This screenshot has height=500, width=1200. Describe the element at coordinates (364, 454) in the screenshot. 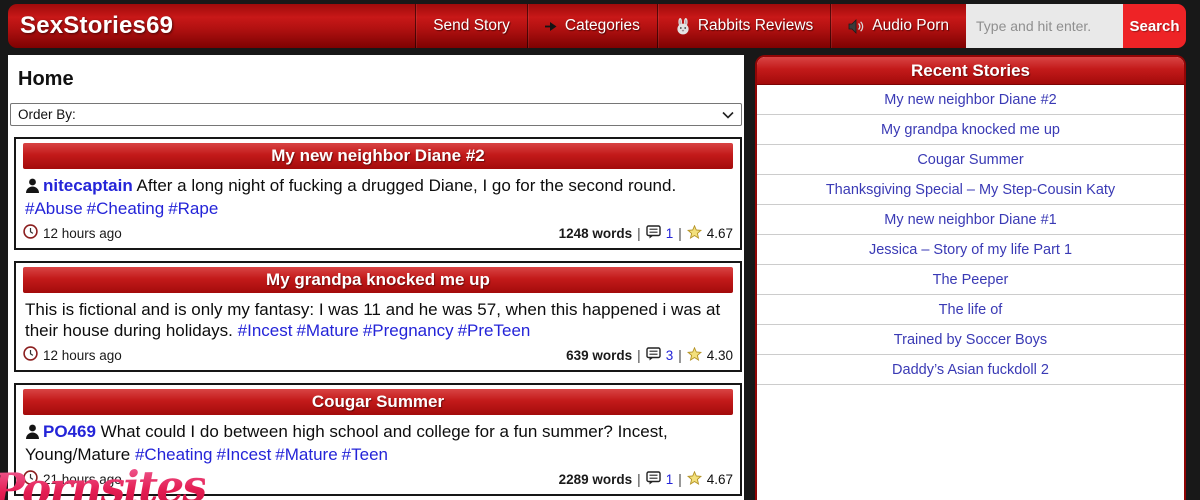

I see `story-tag: #Teen` at that location.